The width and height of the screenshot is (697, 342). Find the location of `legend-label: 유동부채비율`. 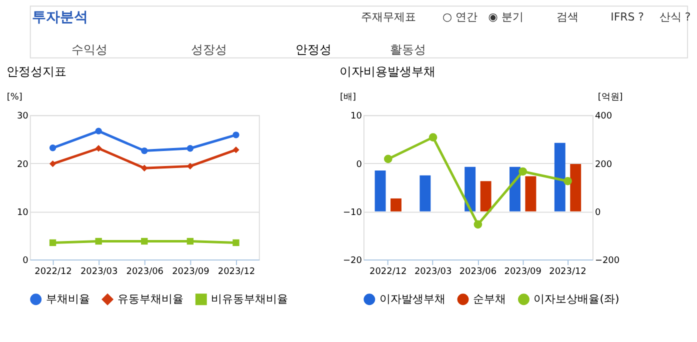

legend-label: 유동부채비율 is located at coordinates (150, 299).